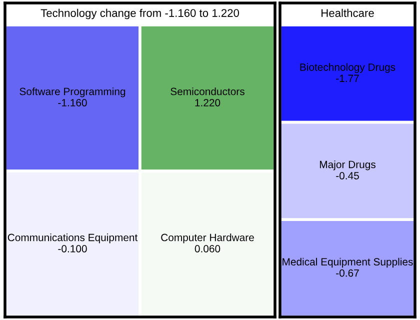 This screenshot has width=420, height=320. What do you see at coordinates (347, 263) in the screenshot?
I see `category-label: Medical Equipment Supplies` at bounding box center [347, 263].